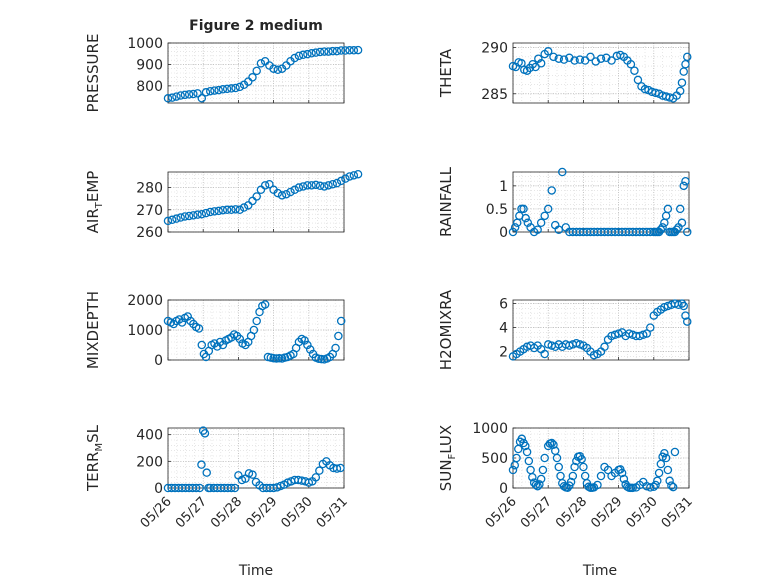  I want to click on y-tick-label: 1, so click(503, 187).